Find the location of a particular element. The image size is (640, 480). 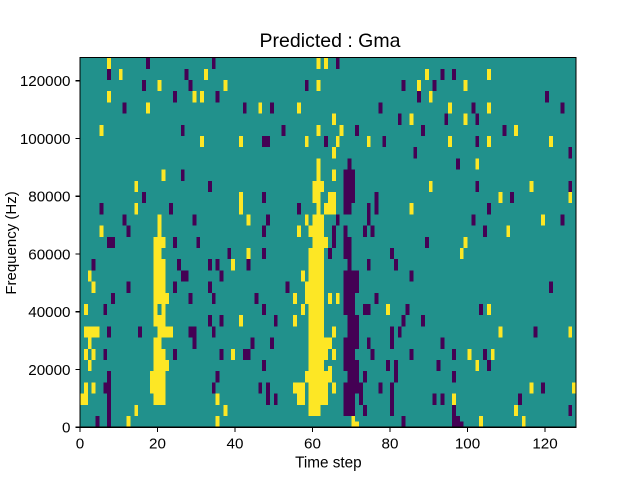

svg-text: 80000 is located at coordinates (49, 197).